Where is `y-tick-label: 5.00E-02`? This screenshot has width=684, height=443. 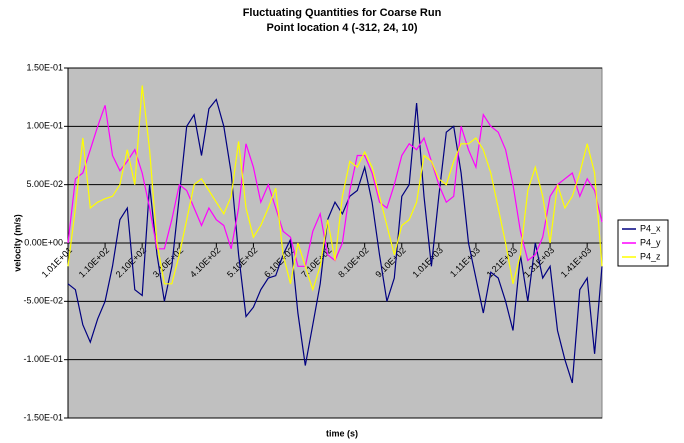
y-tick-label: 5.00E-02 is located at coordinates (44, 184).